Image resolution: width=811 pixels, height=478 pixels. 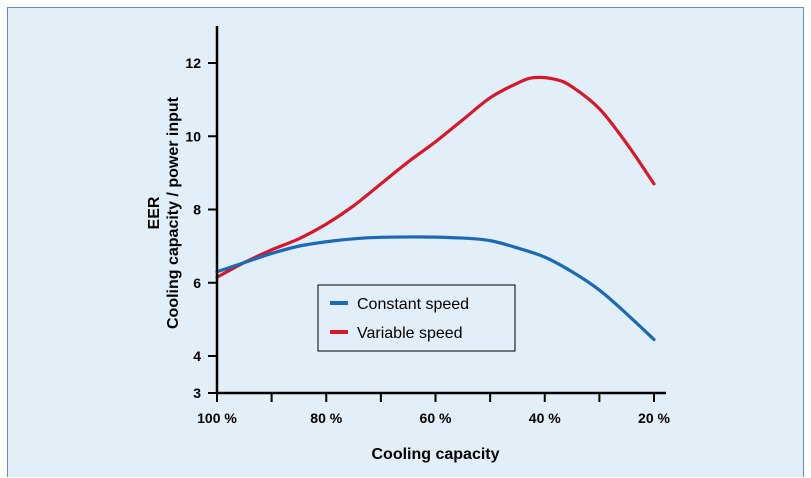 What do you see at coordinates (435, 454) in the screenshot?
I see `x-axis-title: Cooling capacity` at bounding box center [435, 454].